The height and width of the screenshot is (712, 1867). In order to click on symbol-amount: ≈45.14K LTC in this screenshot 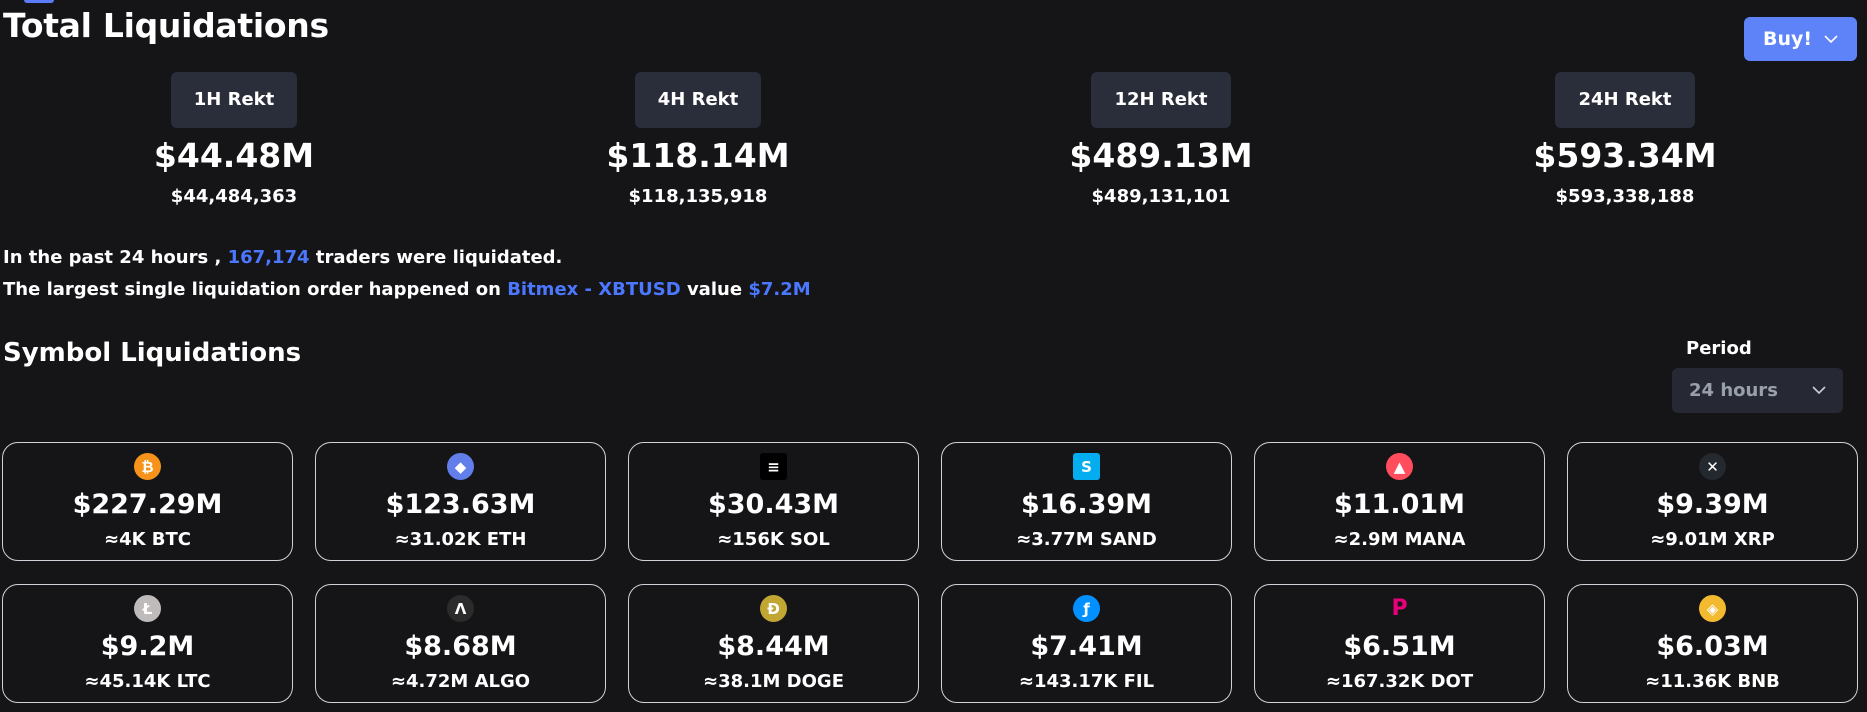, I will do `click(147, 681)`.